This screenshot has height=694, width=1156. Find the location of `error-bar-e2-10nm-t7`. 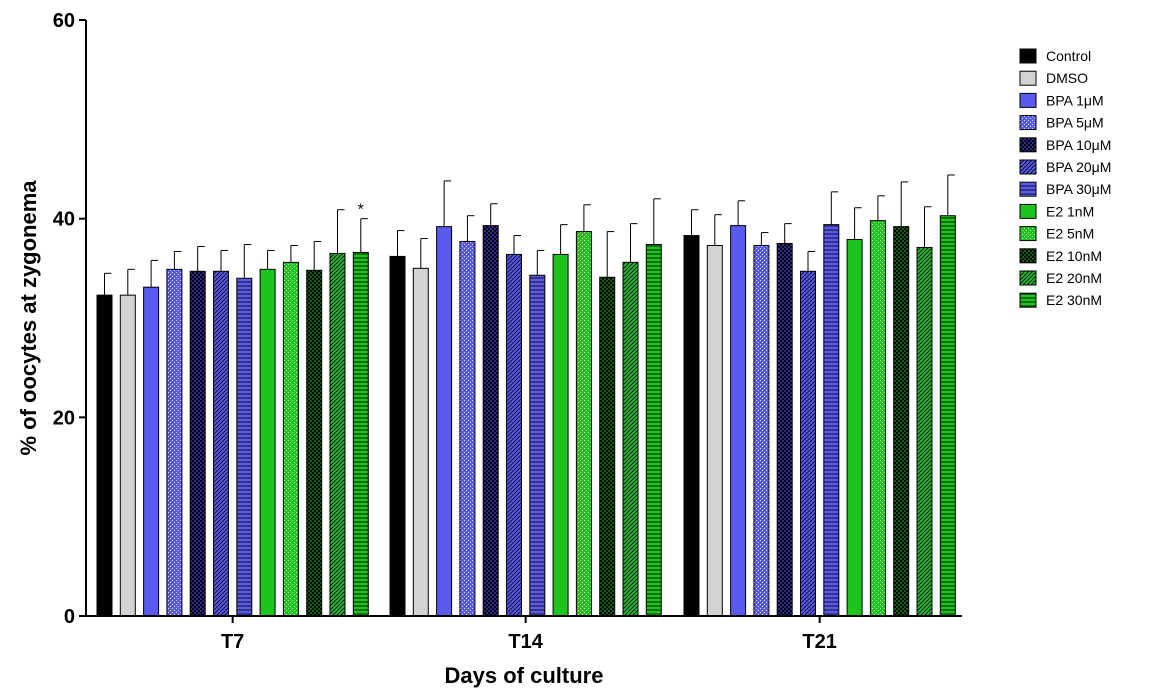

error-bar-e2-10nm-t7 is located at coordinates (317, 256).